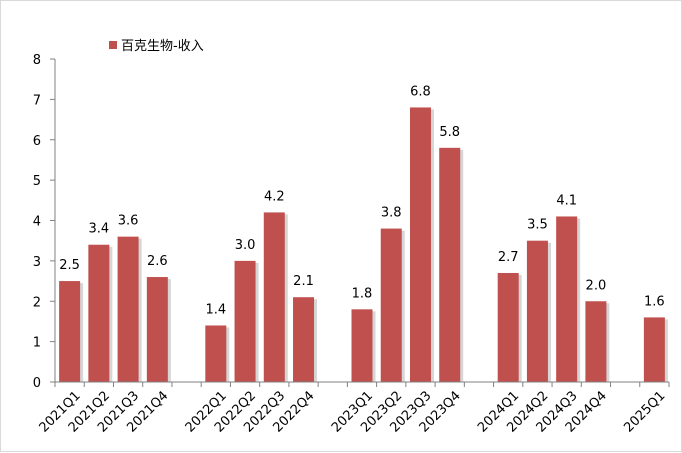 Image resolution: width=682 pixels, height=453 pixels. I want to click on data-label: 2.5, so click(69, 265).